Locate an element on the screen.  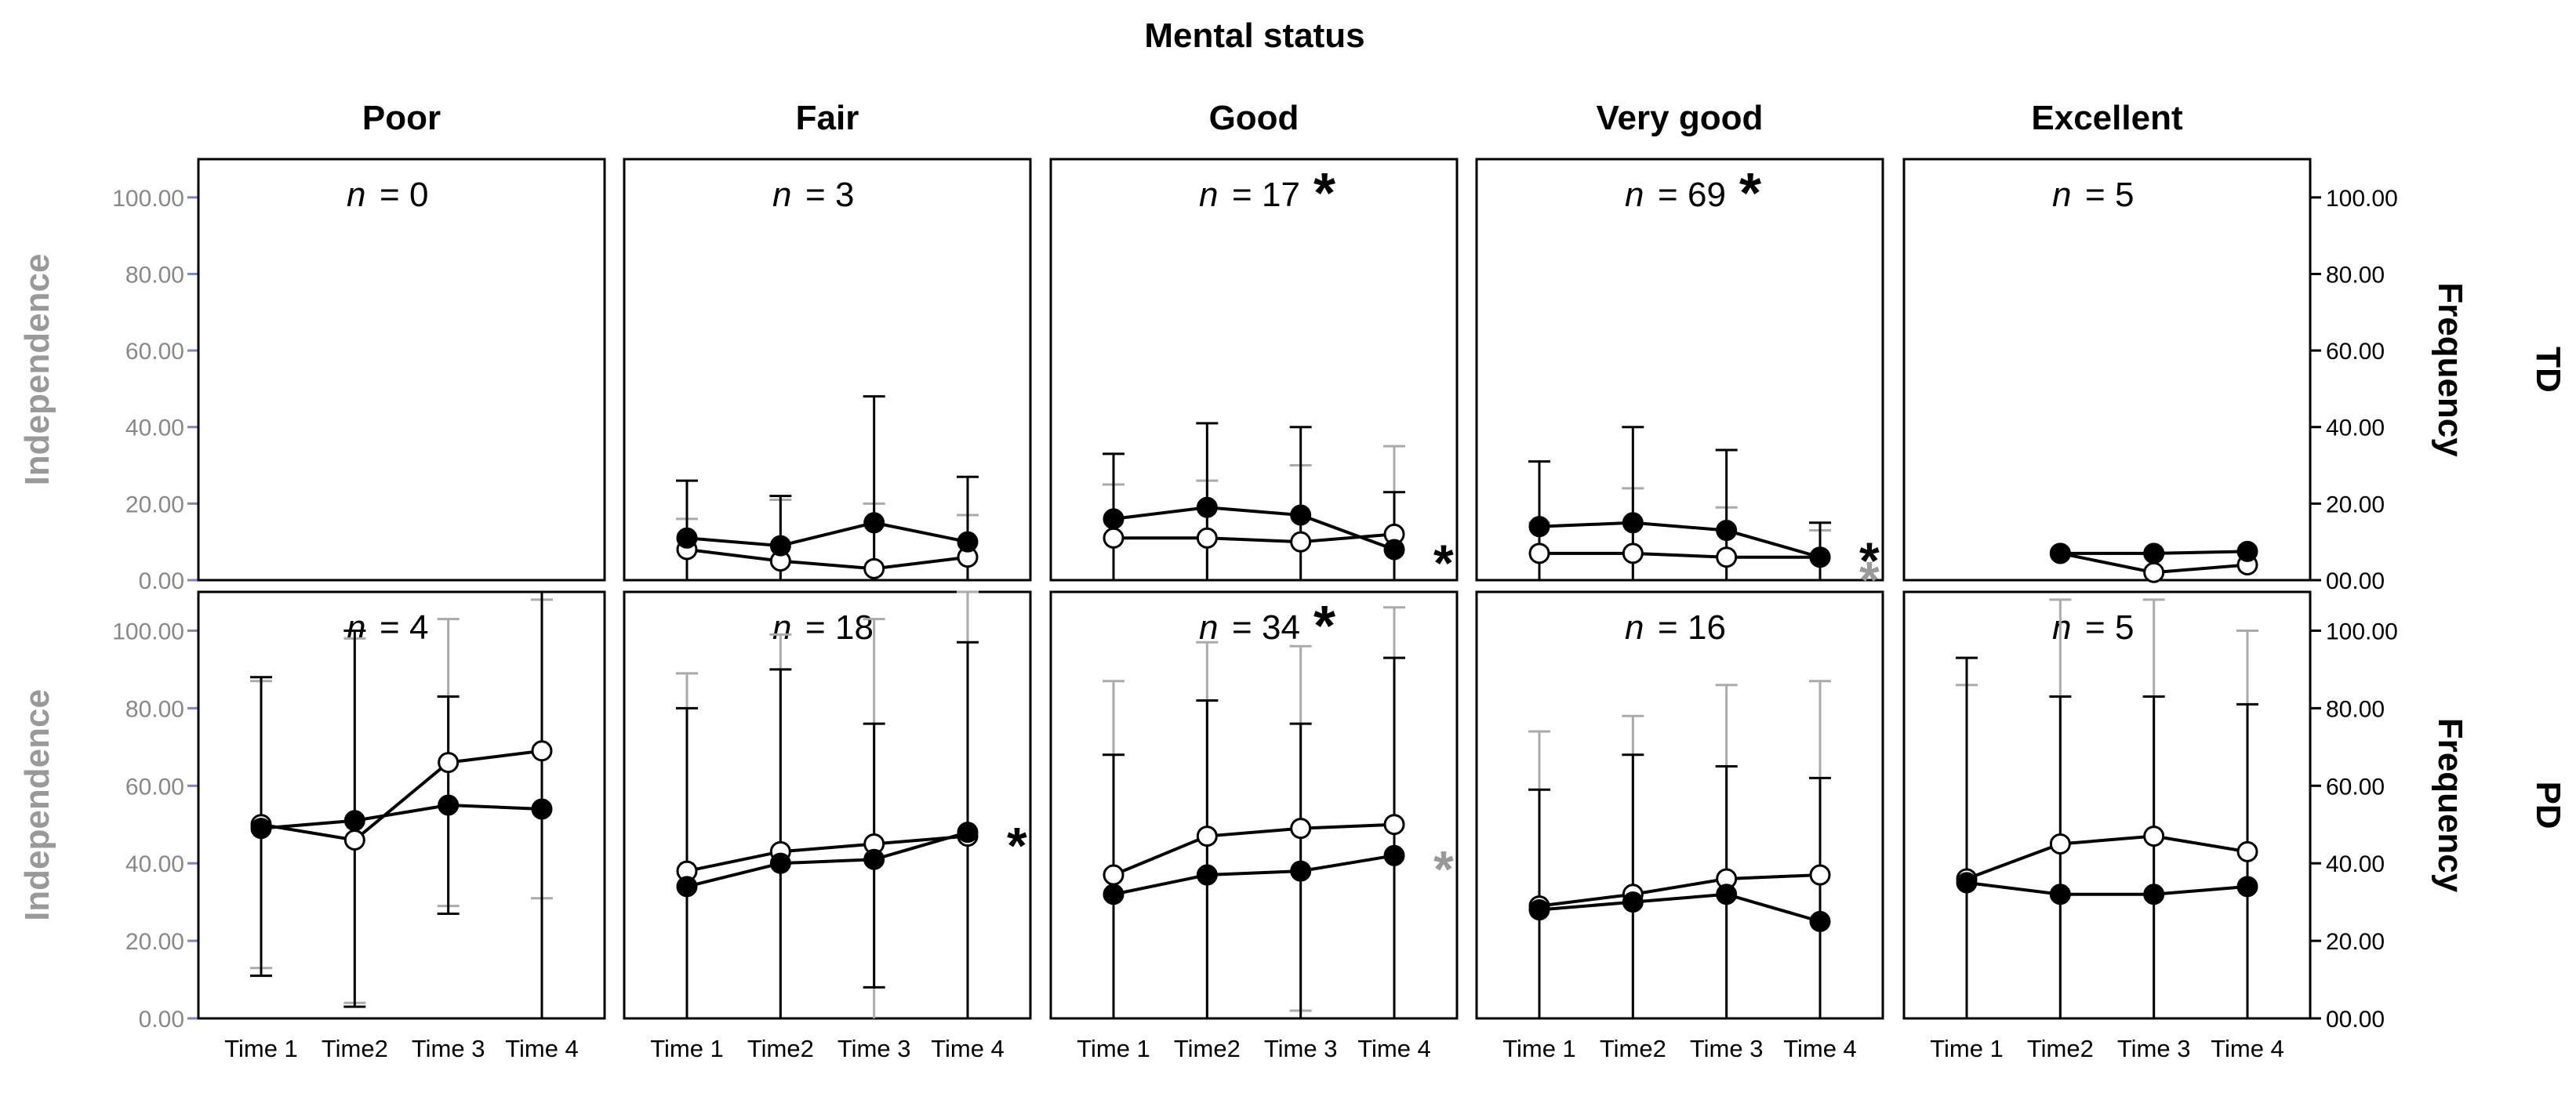
series-line-frequency-td-good is located at coordinates (1254, 538).